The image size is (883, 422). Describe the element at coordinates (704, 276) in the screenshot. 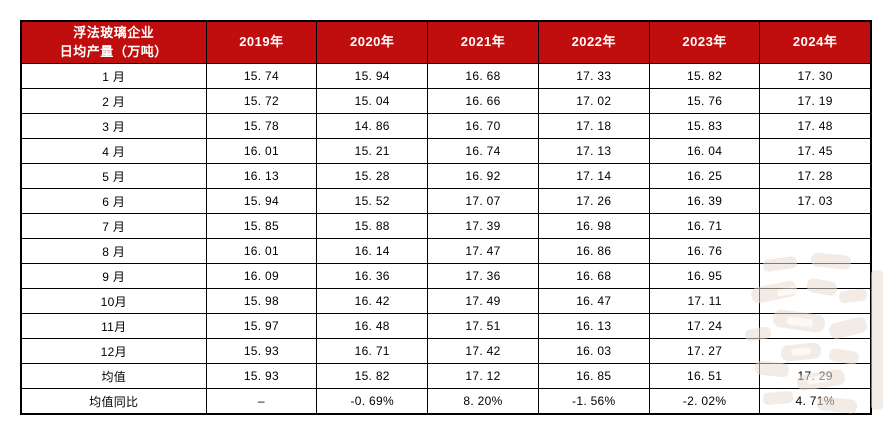

I see `value-cell: 16. 95` at that location.